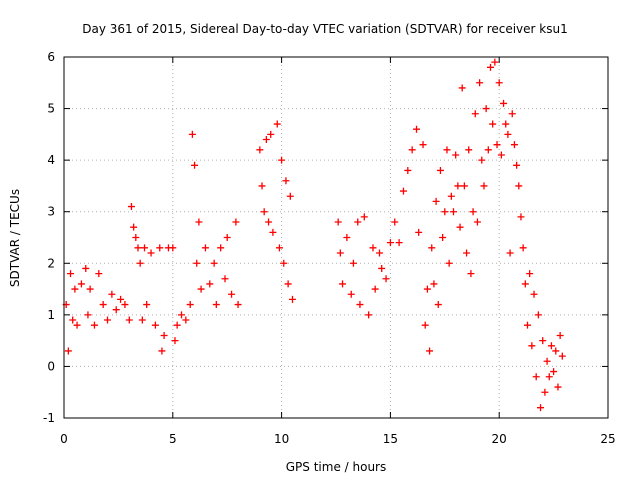 The height and width of the screenshot is (480, 640). What do you see at coordinates (64, 439) in the screenshot?
I see `x-tick-label: 0` at bounding box center [64, 439].